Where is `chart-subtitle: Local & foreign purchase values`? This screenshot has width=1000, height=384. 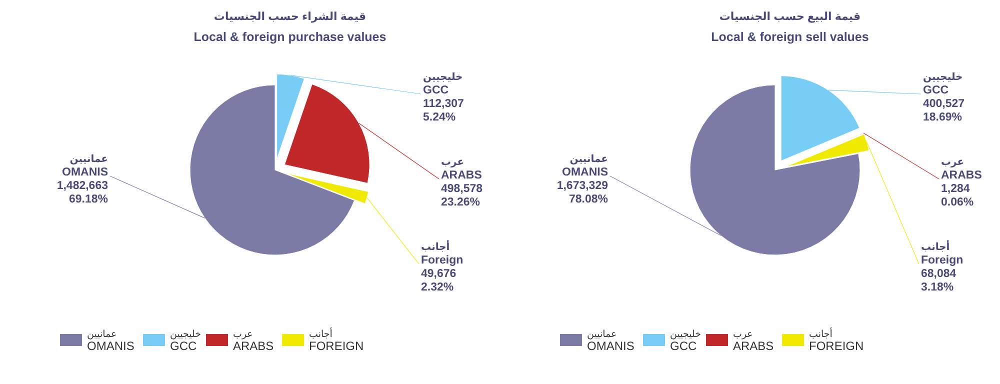
chart-subtitle: Local & foreign purchase values is located at coordinates (290, 37).